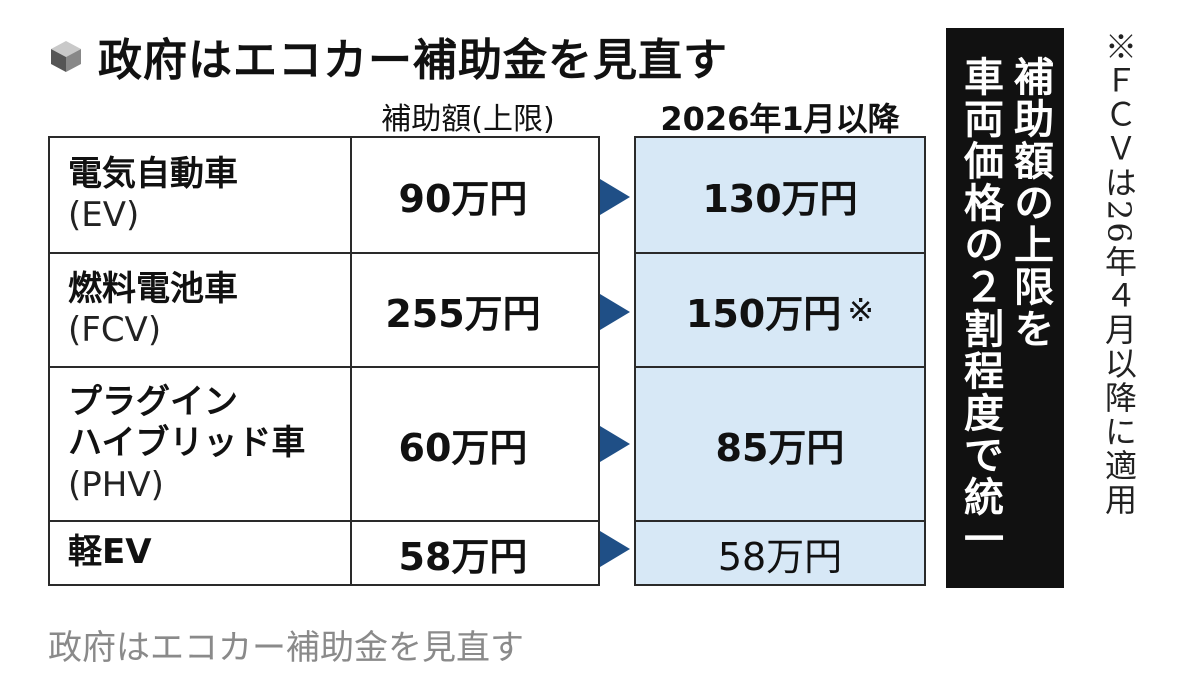 This screenshot has height=682, width=1179. Describe the element at coordinates (1119, 273) in the screenshot. I see `footnote: ※ＦＣＶは26年４月以降に適用` at that location.